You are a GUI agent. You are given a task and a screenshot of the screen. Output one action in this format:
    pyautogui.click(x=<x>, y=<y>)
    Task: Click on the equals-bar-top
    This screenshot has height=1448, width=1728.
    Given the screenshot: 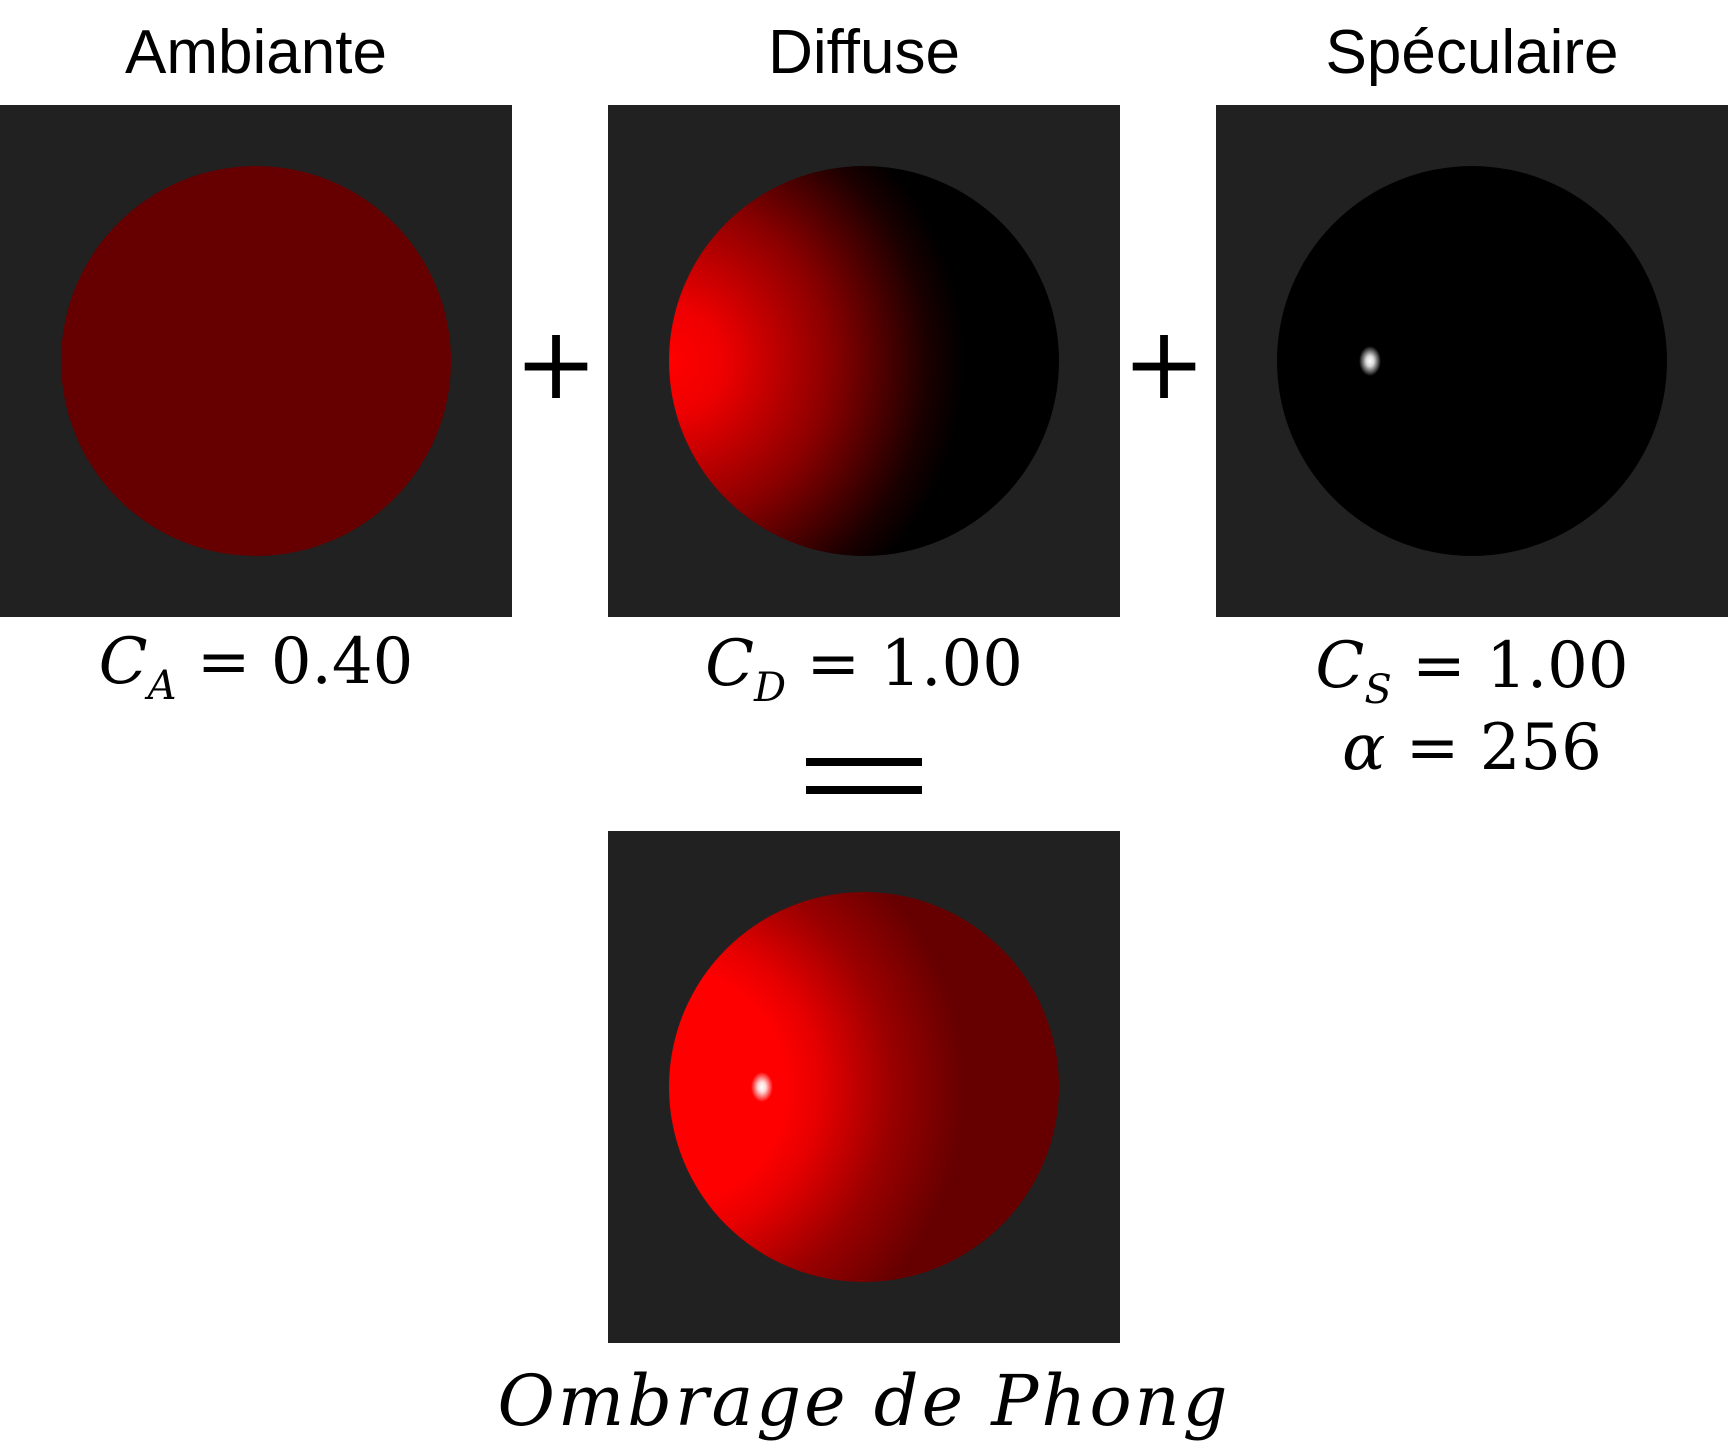 What is the action you would take?
    pyautogui.click(x=864, y=762)
    